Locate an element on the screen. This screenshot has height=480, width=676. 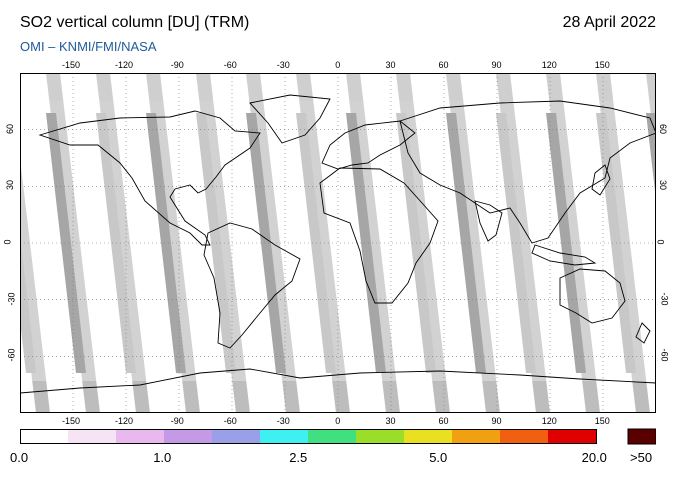
lat-tick-right: 30 is located at coordinates (663, 185).